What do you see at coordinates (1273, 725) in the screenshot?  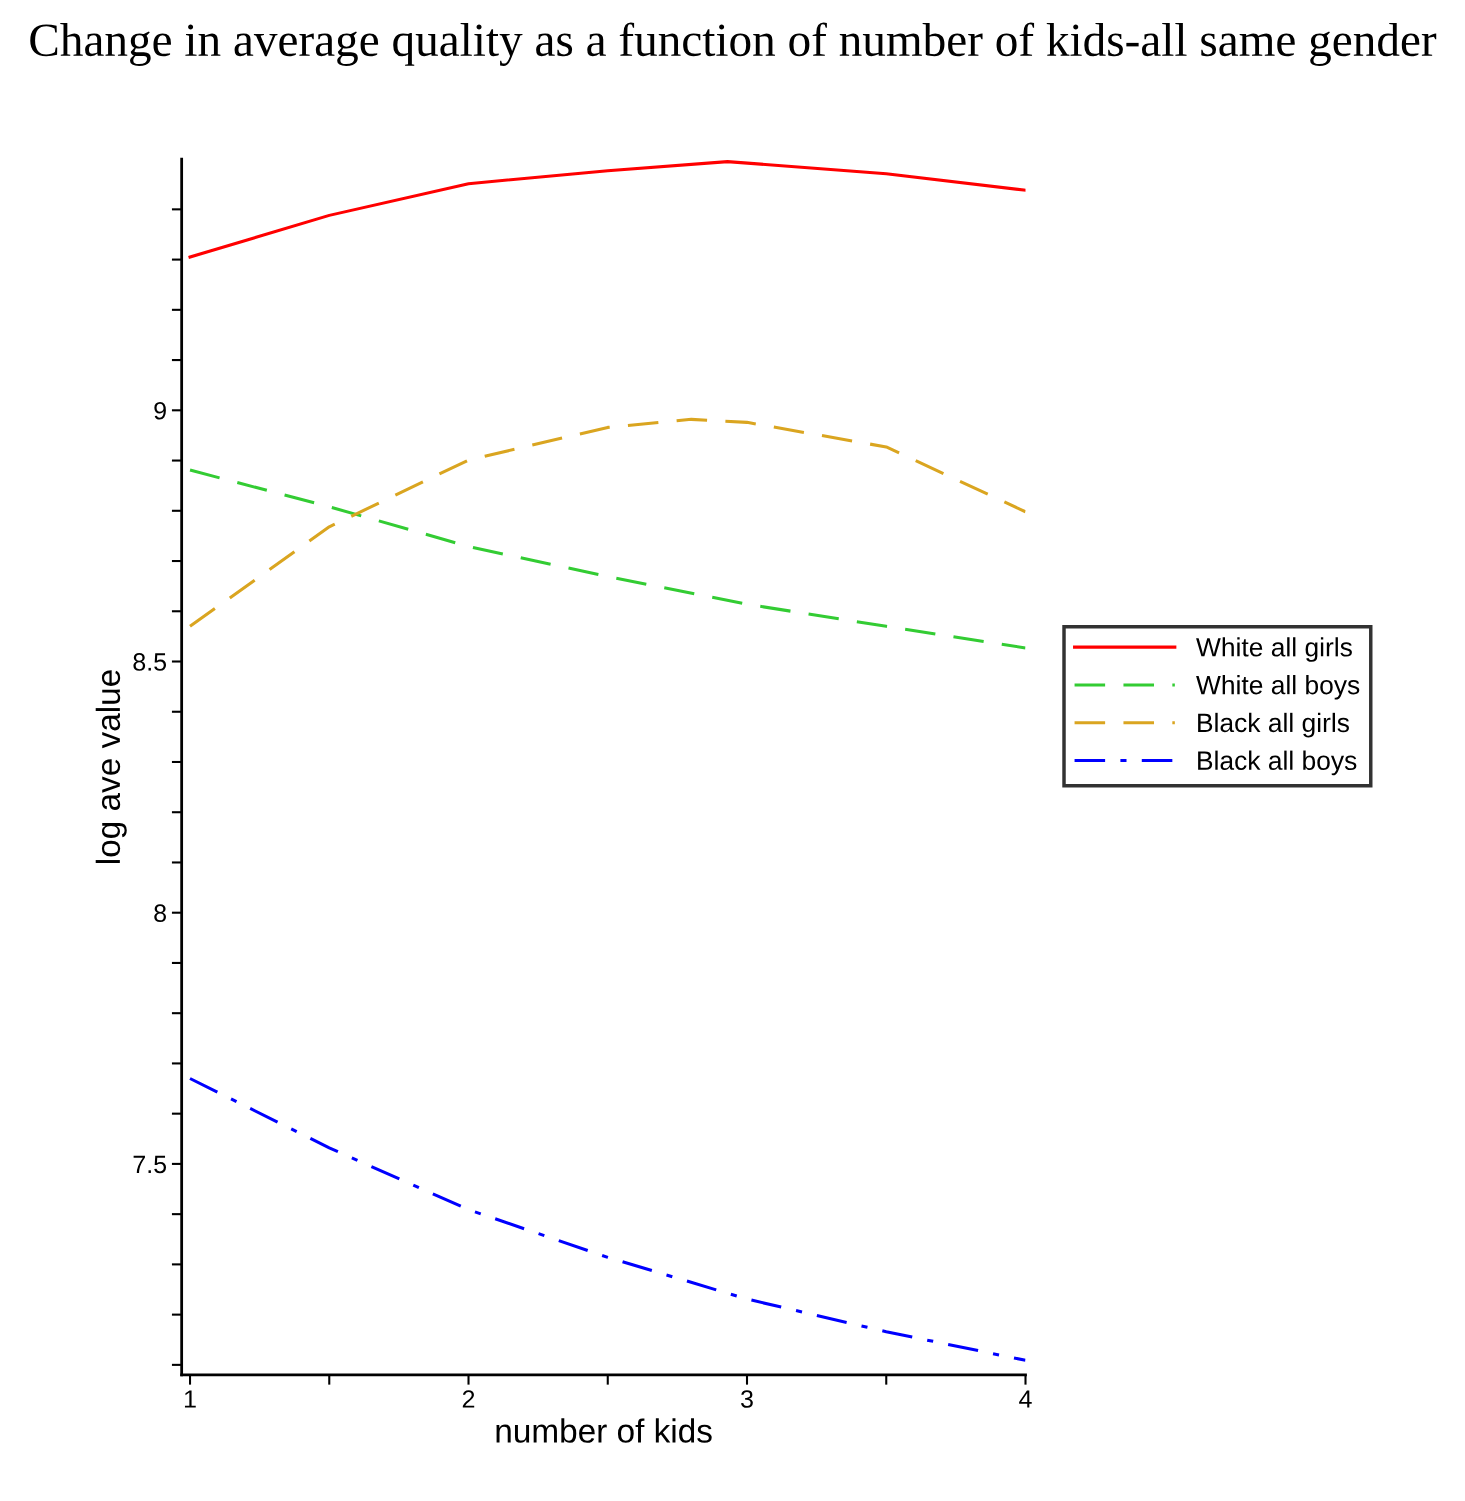 I see `legend-label: Black all girls` at bounding box center [1273, 725].